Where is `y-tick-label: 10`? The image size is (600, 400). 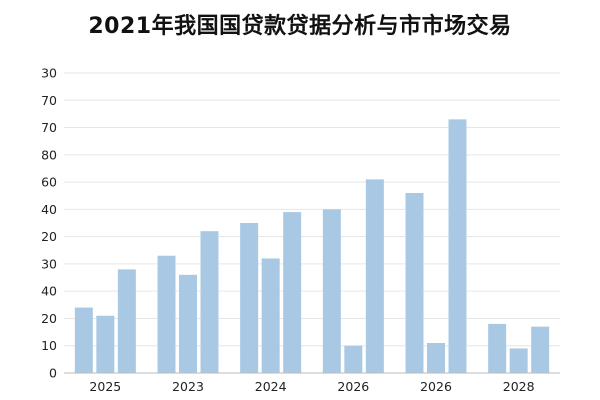 y-tick-label: 10 is located at coordinates (49, 345).